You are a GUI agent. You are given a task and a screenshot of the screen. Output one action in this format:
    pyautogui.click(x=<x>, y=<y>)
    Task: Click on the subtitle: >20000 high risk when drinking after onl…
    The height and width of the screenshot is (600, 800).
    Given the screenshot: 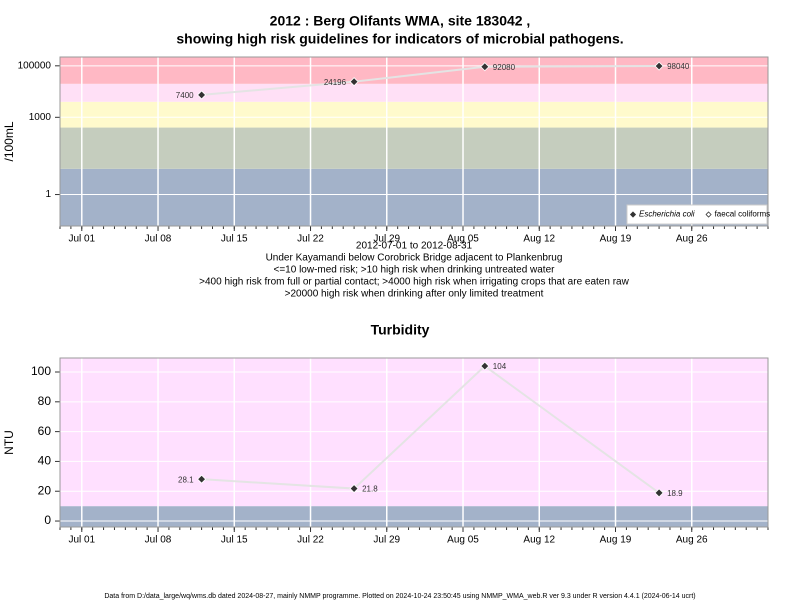 What is the action you would take?
    pyautogui.click(x=414, y=294)
    